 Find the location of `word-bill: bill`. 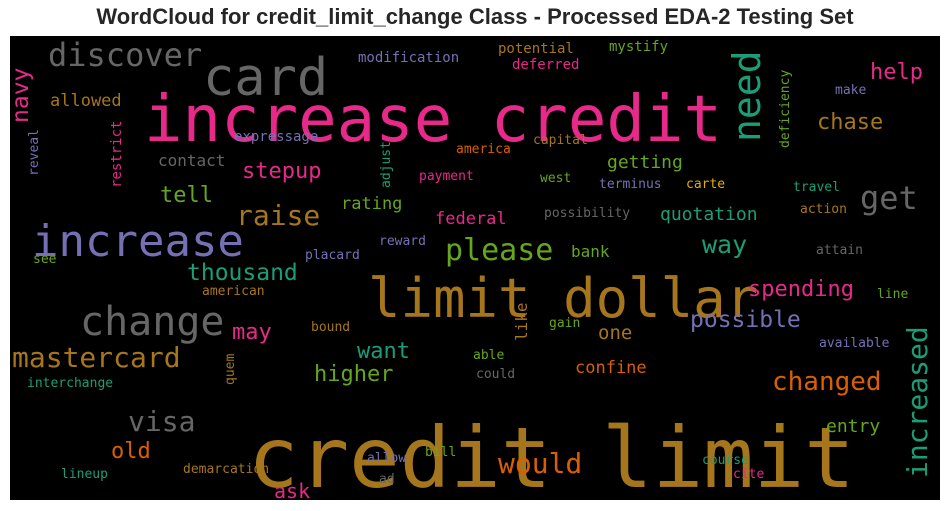

word-bill: bill is located at coordinates (441, 452).